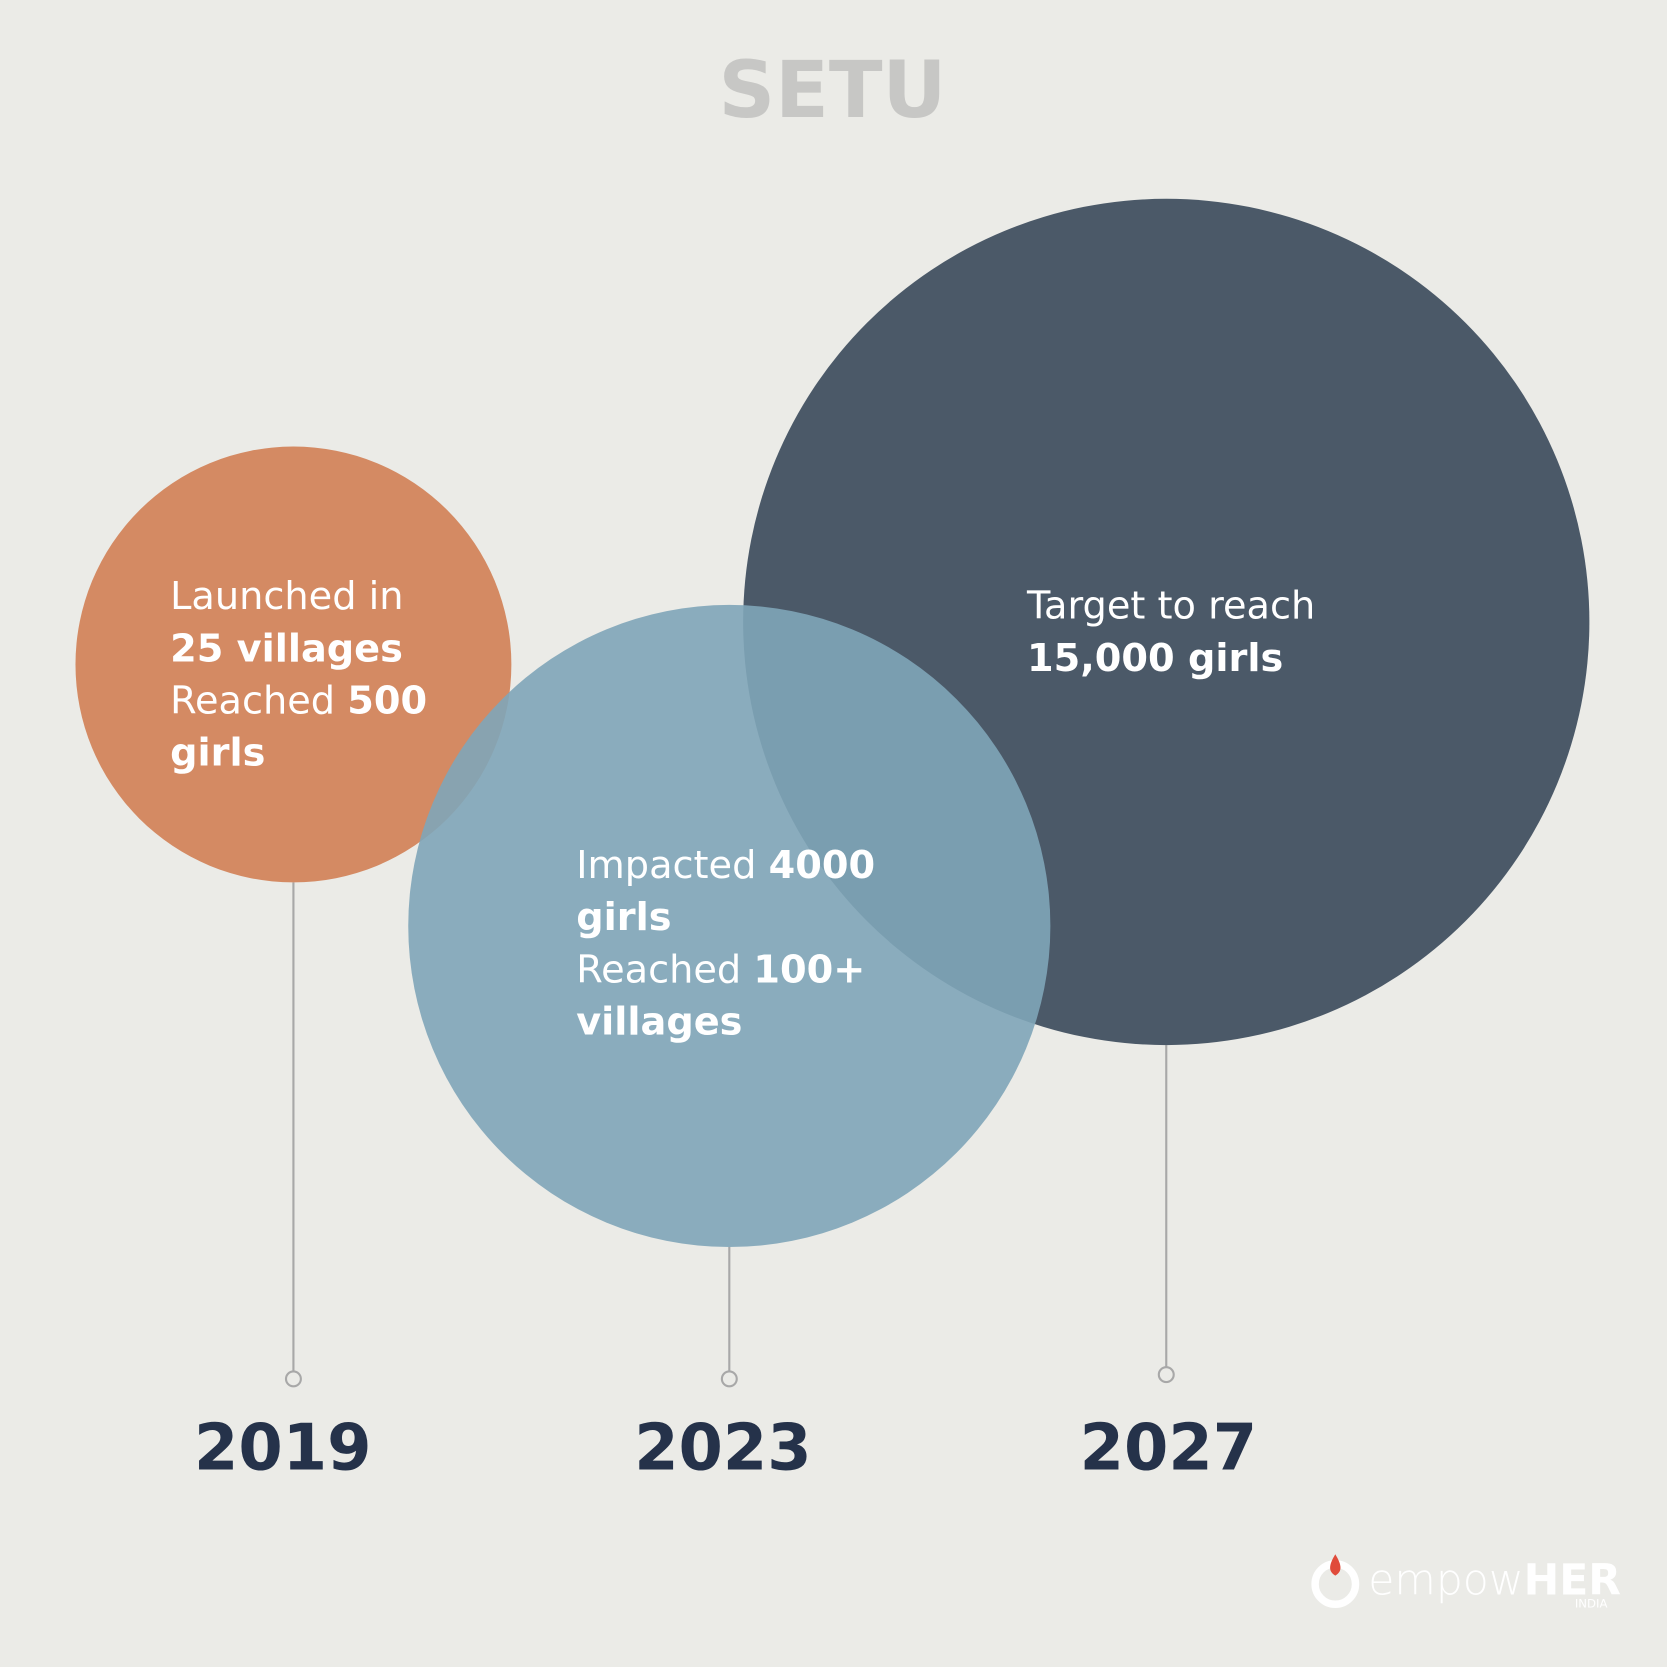 Image resolution: width=1667 pixels, height=1667 pixels. I want to click on milestone-line: Reached 100+, so click(720, 969).